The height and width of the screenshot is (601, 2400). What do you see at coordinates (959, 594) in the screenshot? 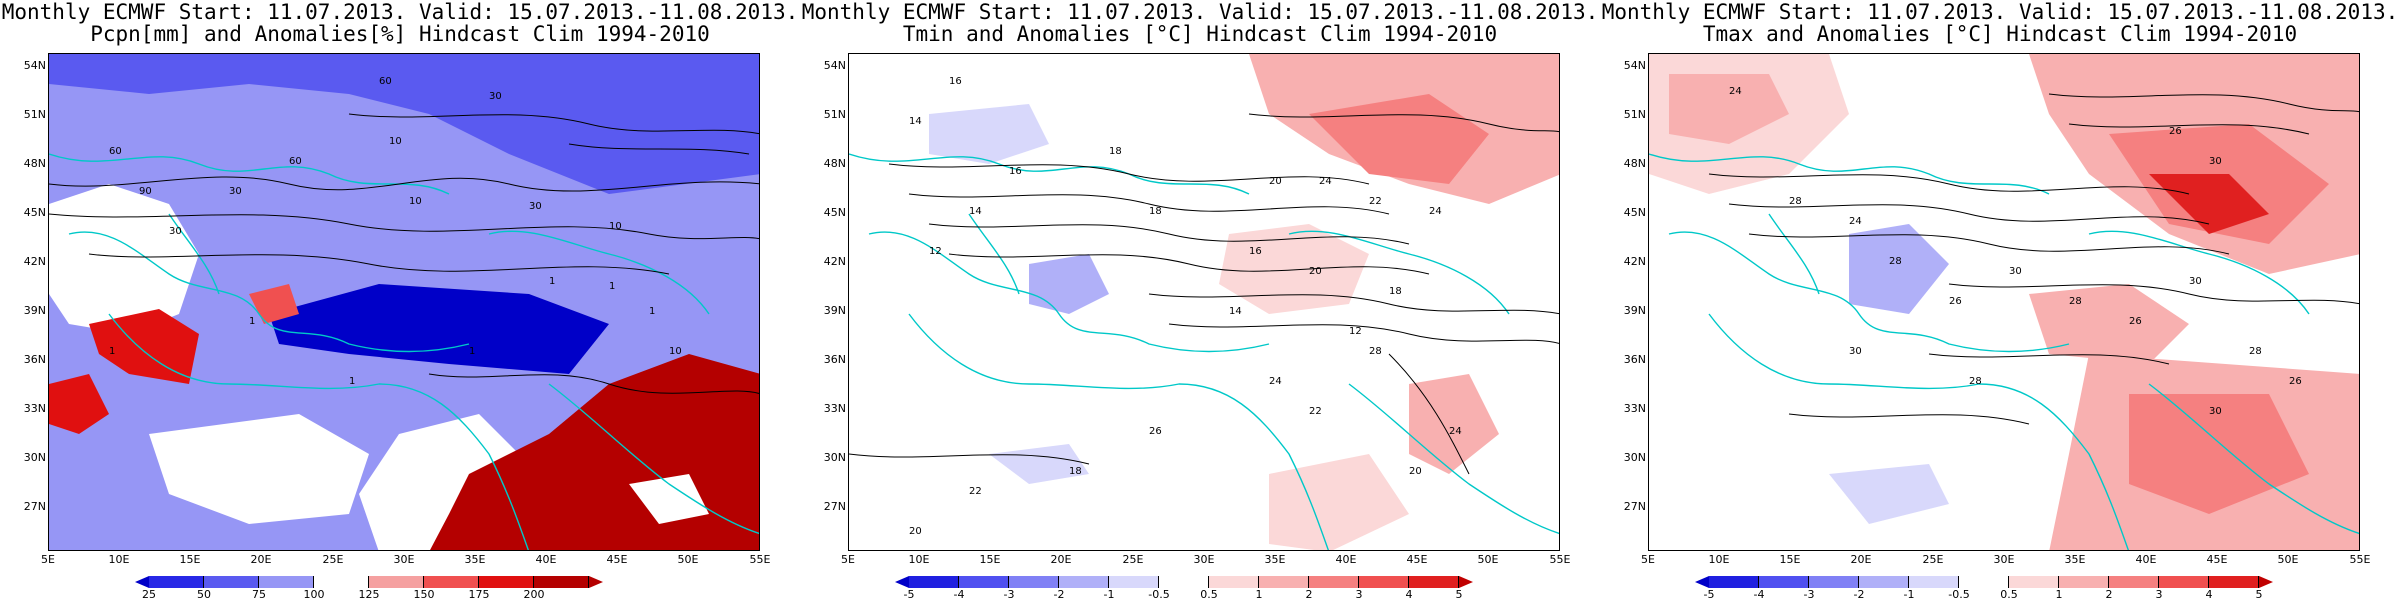
I see `colorbar-label: -4` at bounding box center [959, 594].